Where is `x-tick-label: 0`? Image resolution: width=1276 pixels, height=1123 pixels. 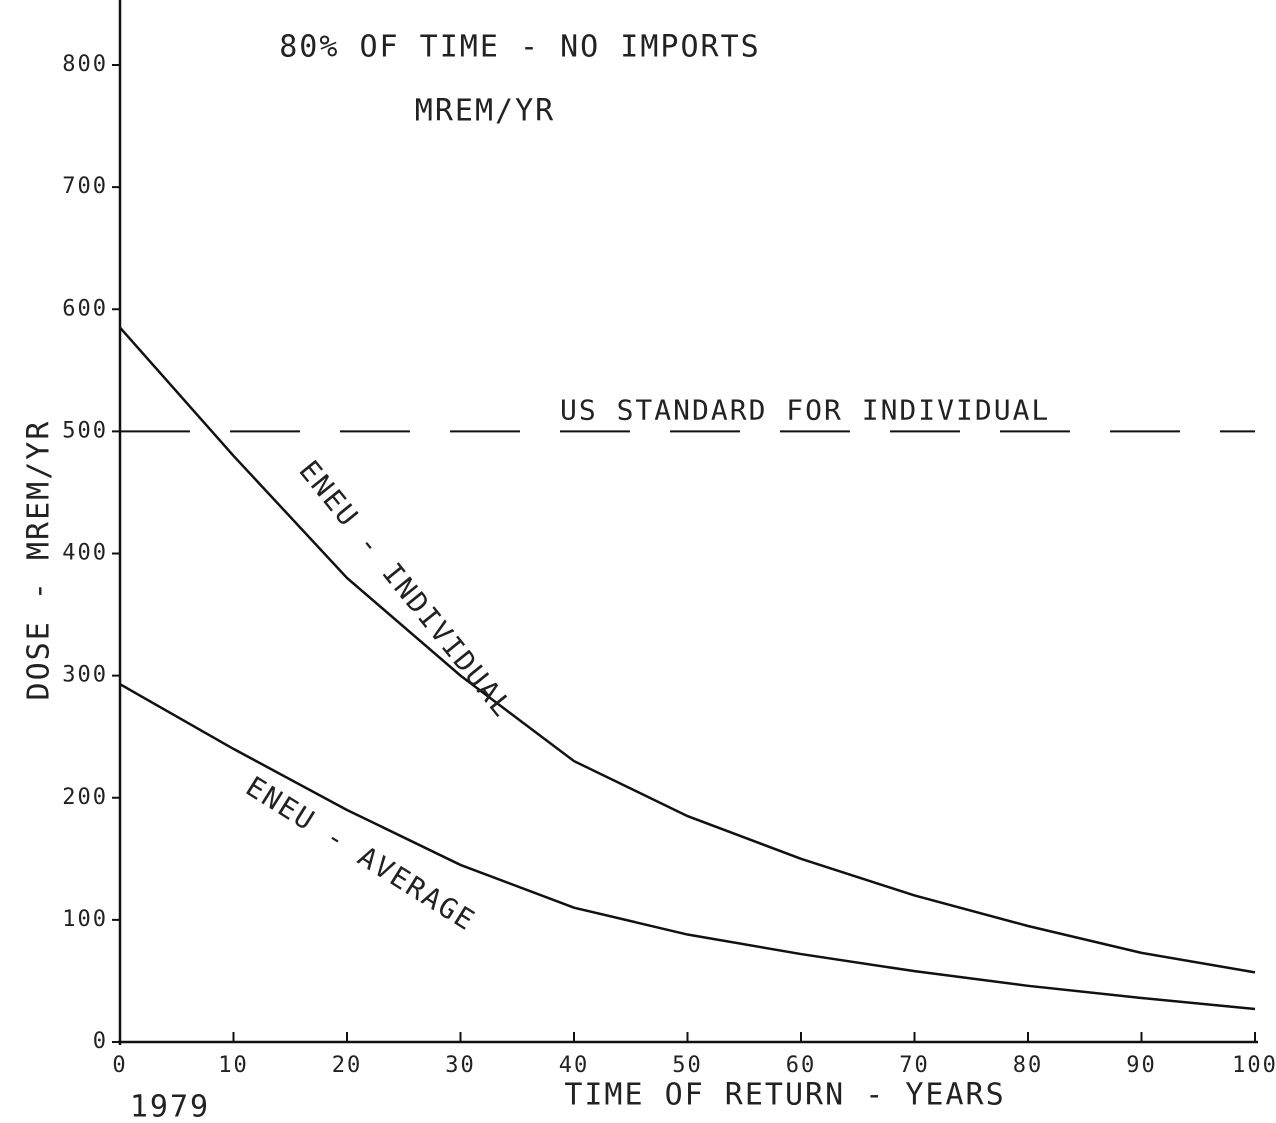 x-tick-label: 0 is located at coordinates (119, 1065).